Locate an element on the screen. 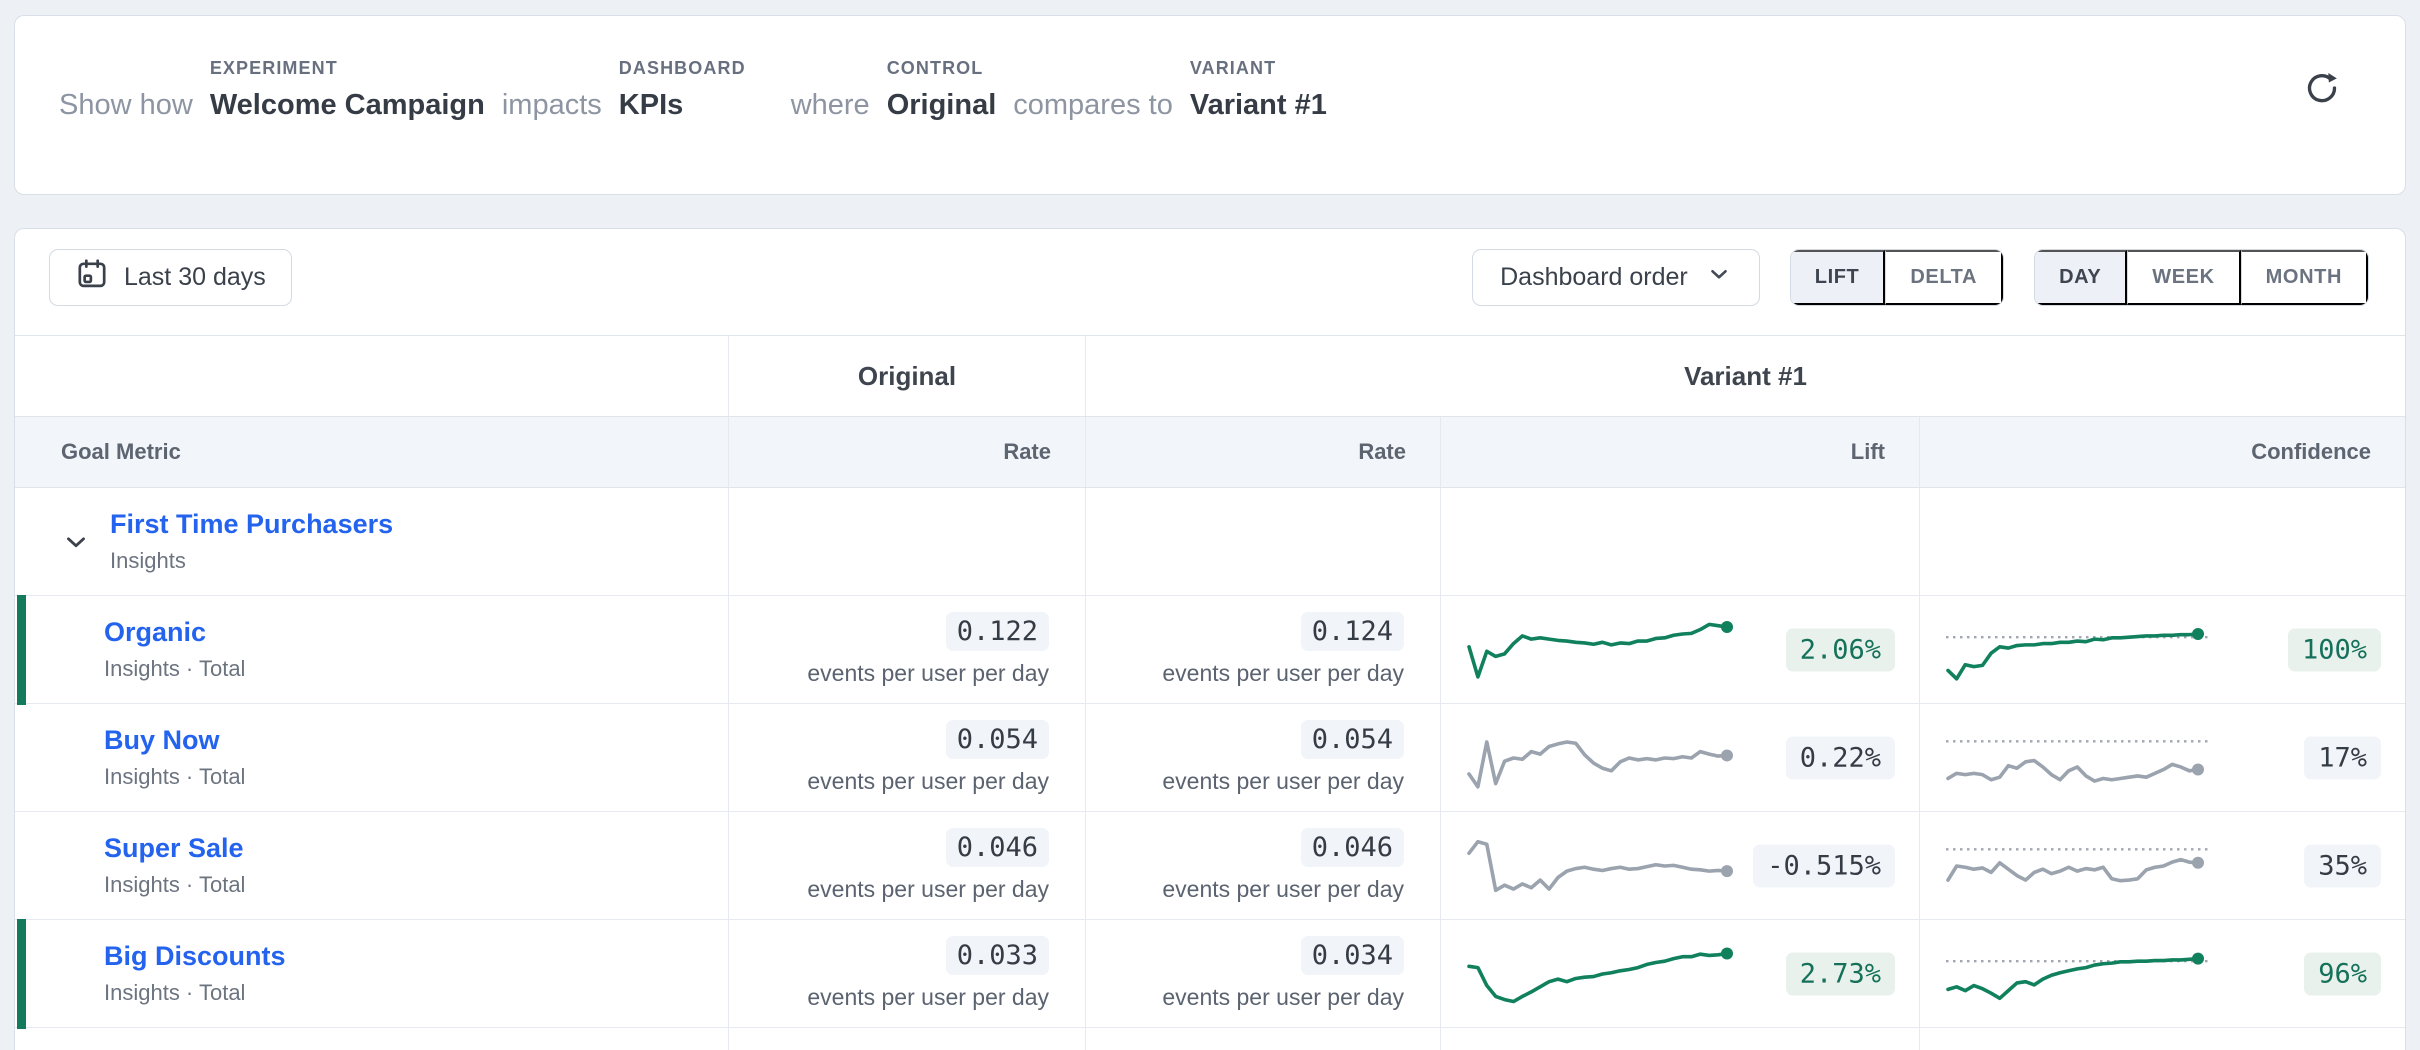  toggle-delta: DELTA is located at coordinates (1944, 277).